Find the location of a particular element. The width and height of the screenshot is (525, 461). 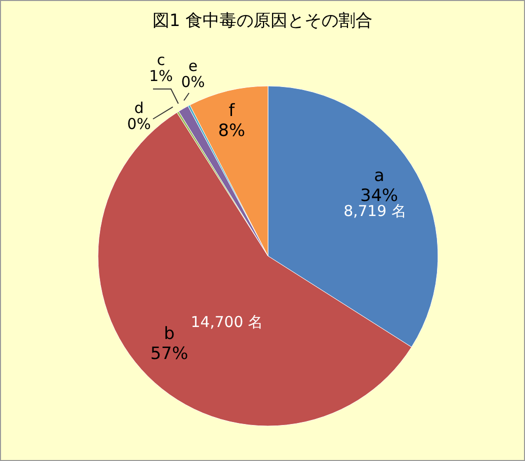

slice-label: a is located at coordinates (379, 176).